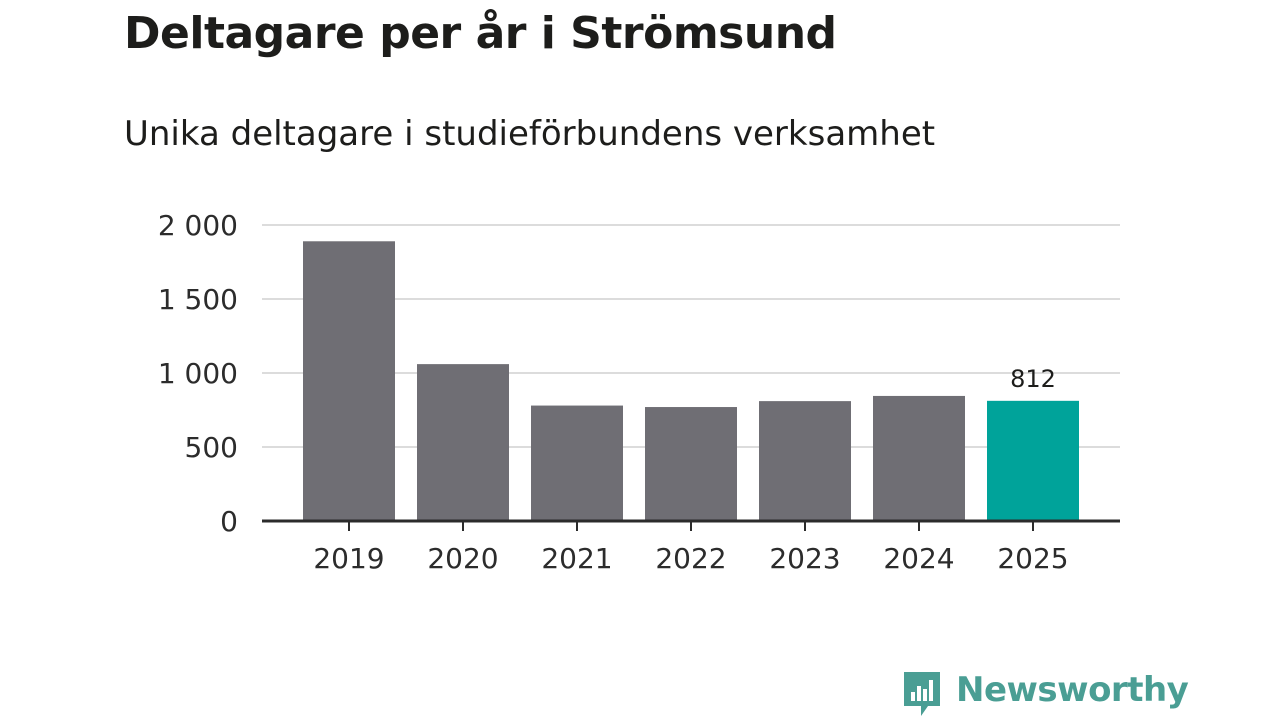  What do you see at coordinates (804, 558) in the screenshot?
I see `x-tick-label: 2023` at bounding box center [804, 558].